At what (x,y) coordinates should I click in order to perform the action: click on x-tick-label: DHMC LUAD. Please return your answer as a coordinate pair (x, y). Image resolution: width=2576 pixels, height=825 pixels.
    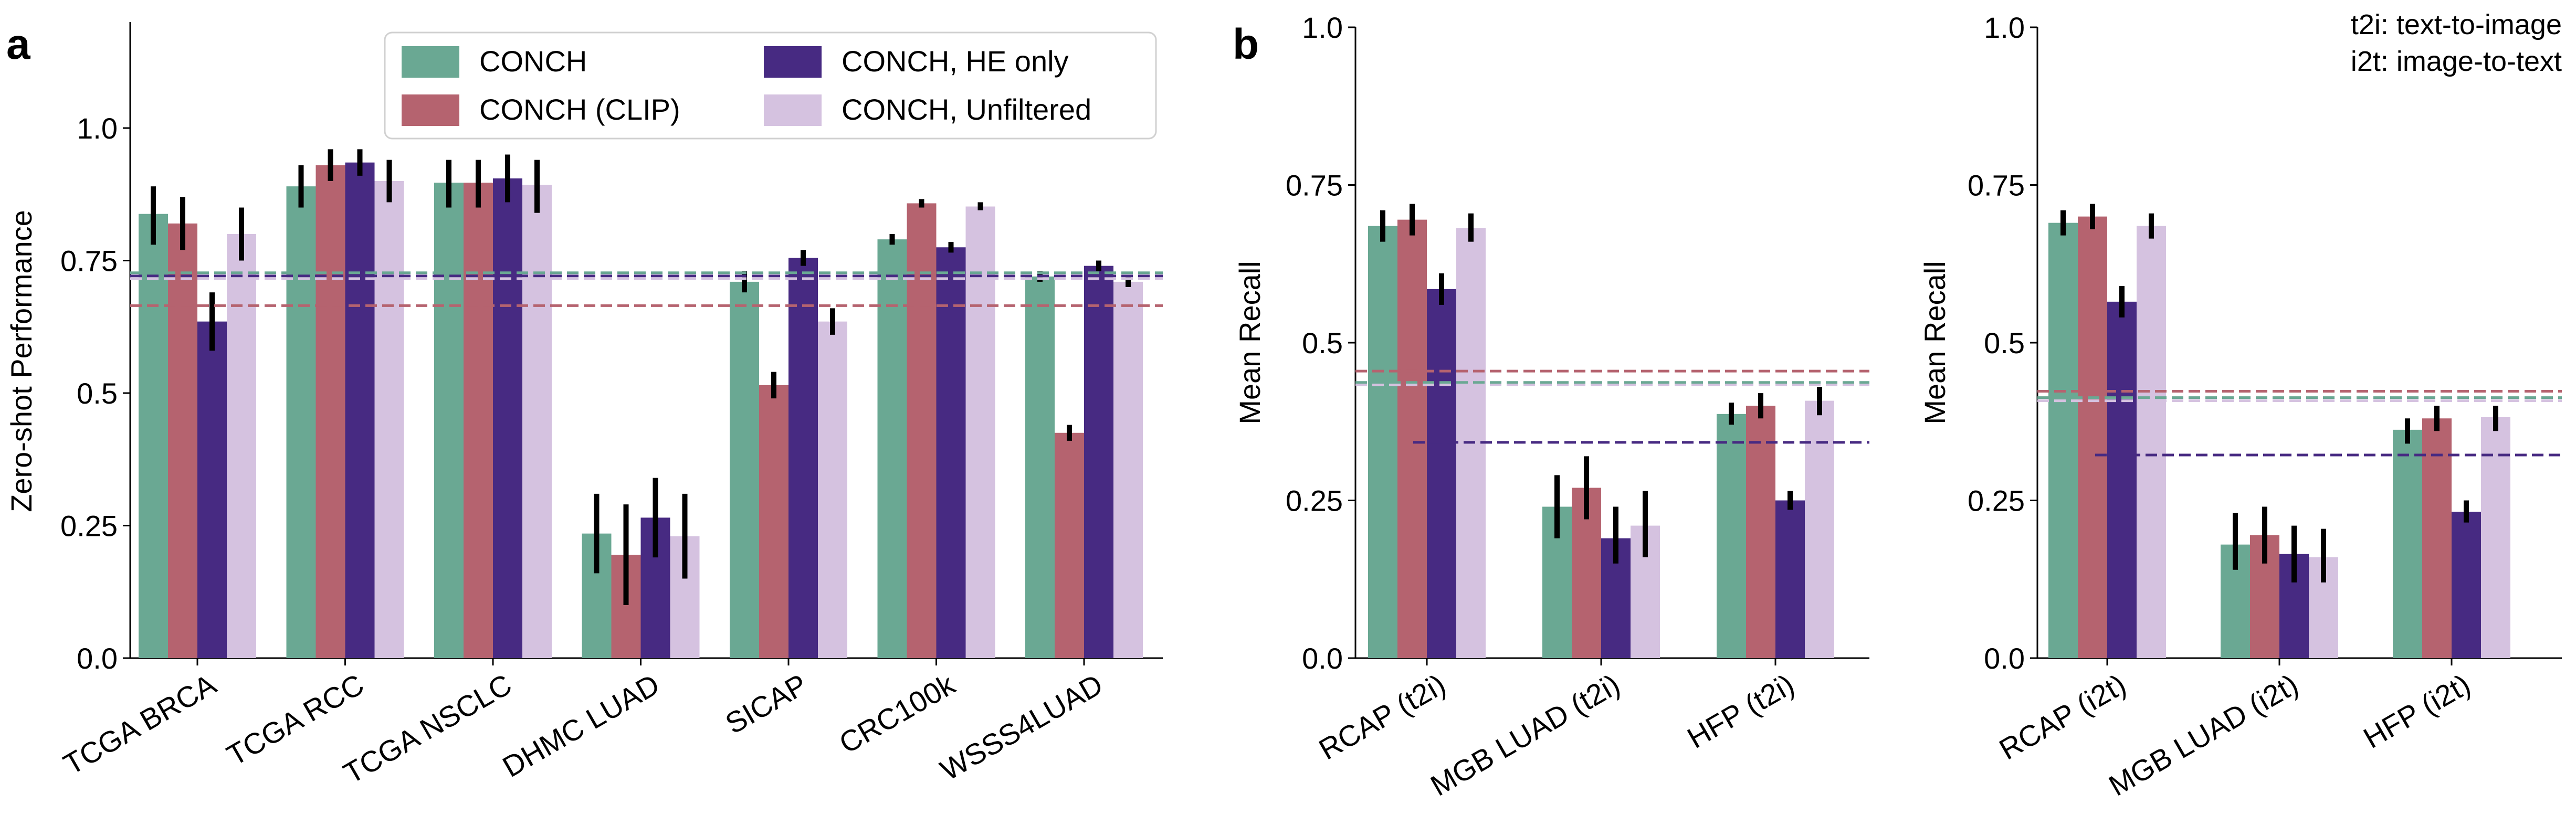
    Looking at the image, I should click on (581, 726).